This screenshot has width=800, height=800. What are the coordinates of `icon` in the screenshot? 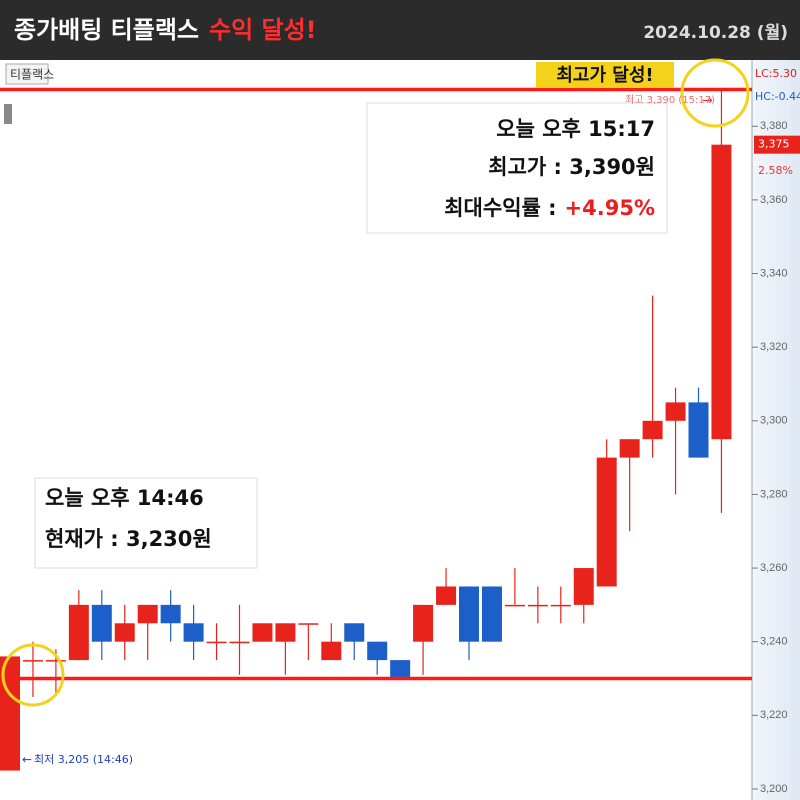 It's located at (8, 114).